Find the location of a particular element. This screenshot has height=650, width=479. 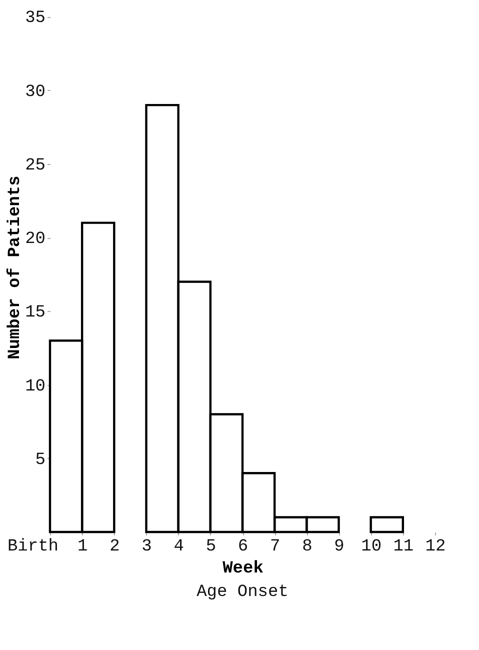

x-tick-label: 11 is located at coordinates (403, 547).